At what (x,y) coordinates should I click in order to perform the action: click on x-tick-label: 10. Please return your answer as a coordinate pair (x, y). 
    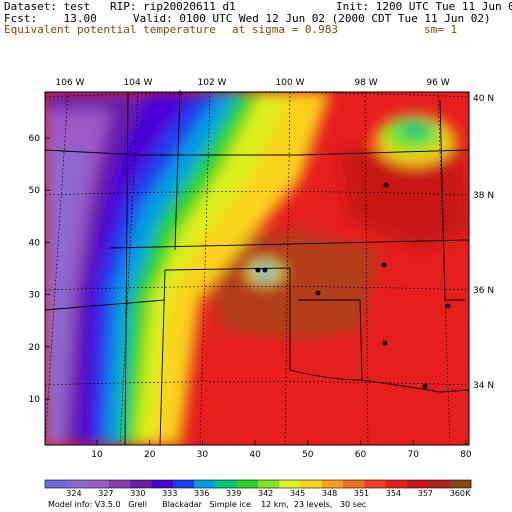
    Looking at the image, I should click on (97, 455).